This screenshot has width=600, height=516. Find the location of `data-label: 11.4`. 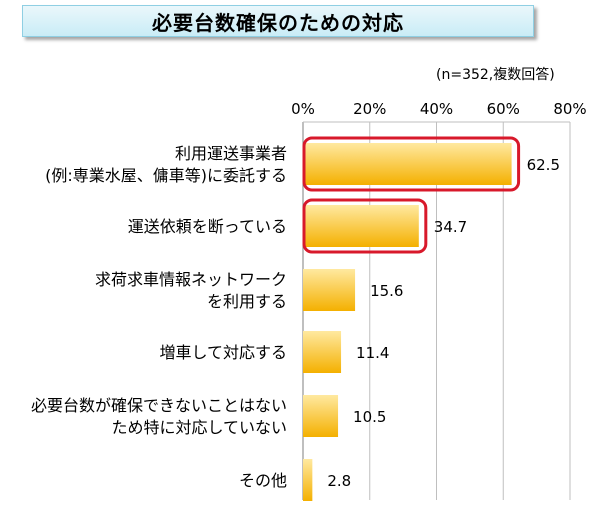

data-label: 11.4 is located at coordinates (372, 353).